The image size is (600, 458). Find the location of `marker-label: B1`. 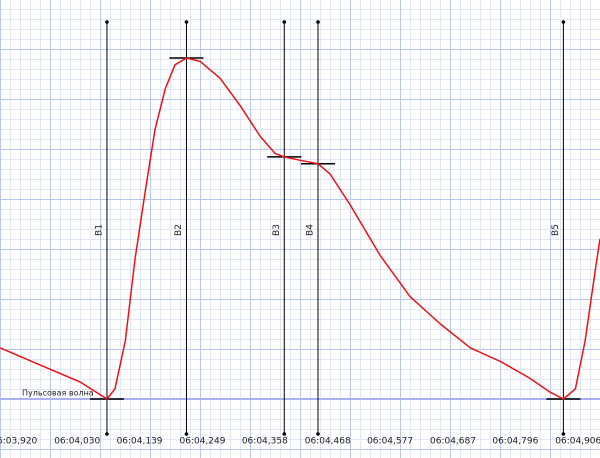

marker-label: B1 is located at coordinates (99, 230).